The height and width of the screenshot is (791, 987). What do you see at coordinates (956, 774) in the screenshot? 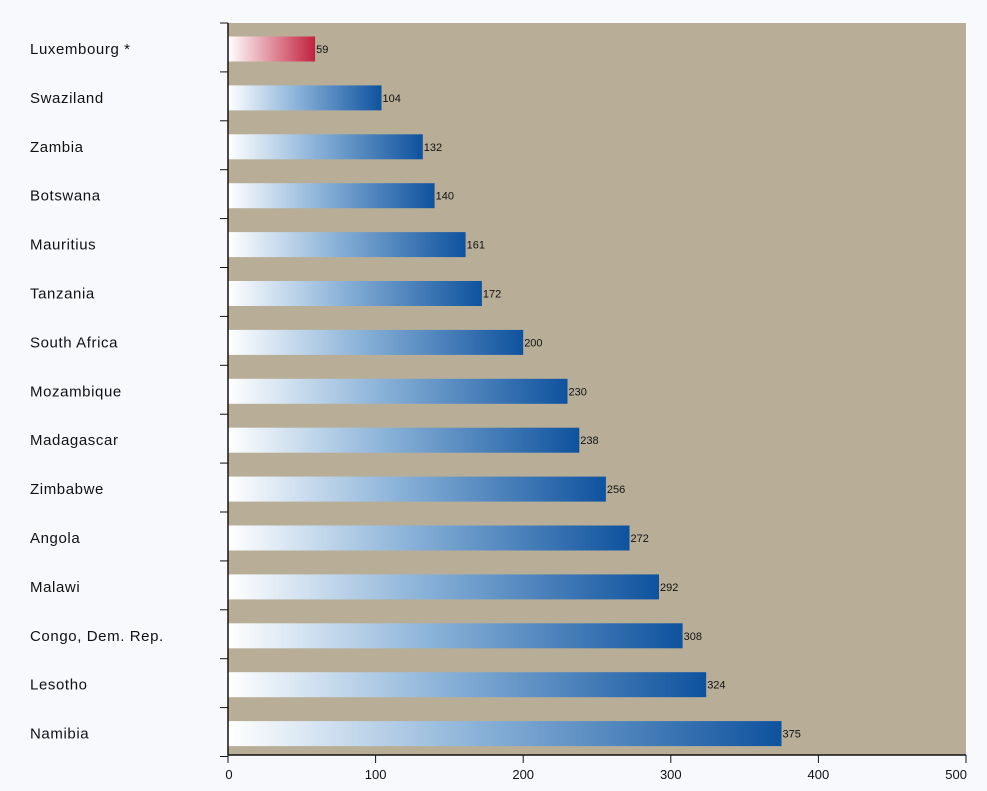
I see `x-axis-tick-label: 500` at bounding box center [956, 774].